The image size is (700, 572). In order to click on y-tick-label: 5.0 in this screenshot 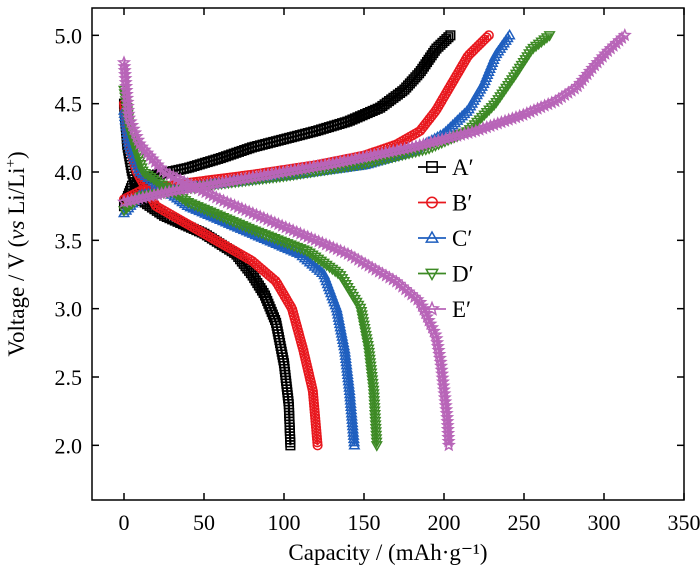, I will do `click(69, 35)`.